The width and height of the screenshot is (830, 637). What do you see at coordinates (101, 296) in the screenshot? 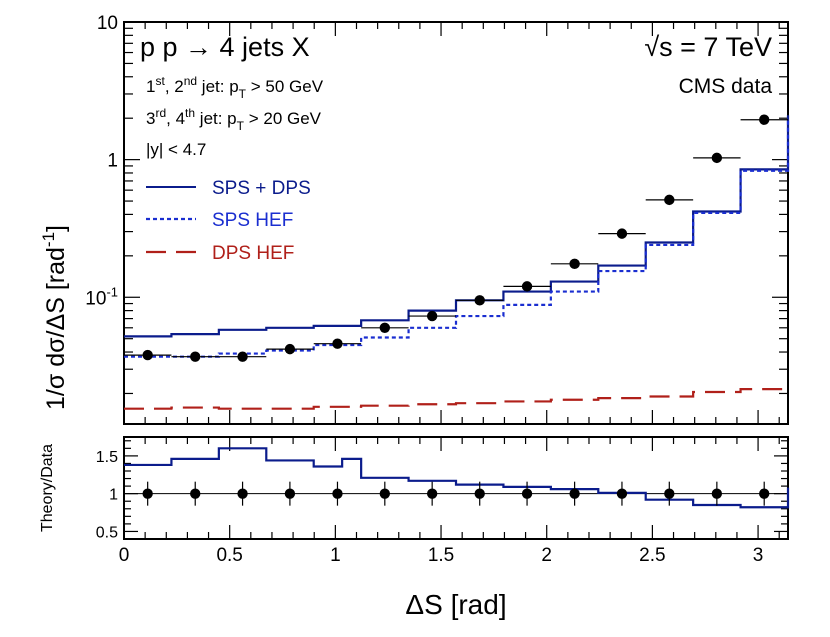
I see `y-tick-label: 10-1` at bounding box center [101, 296].